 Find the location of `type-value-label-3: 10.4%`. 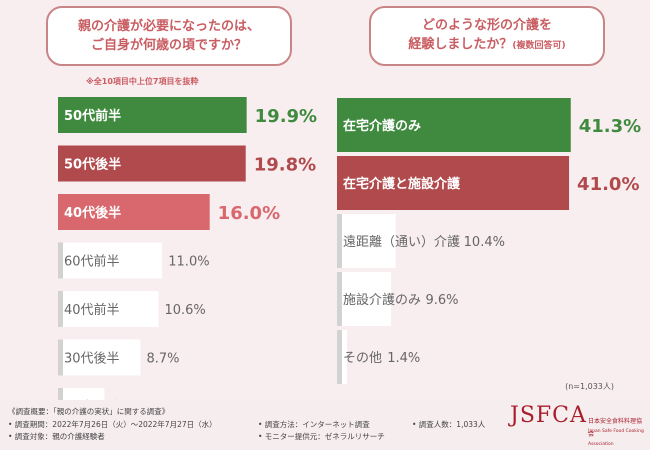

type-value-label-3: 10.4% is located at coordinates (484, 242).